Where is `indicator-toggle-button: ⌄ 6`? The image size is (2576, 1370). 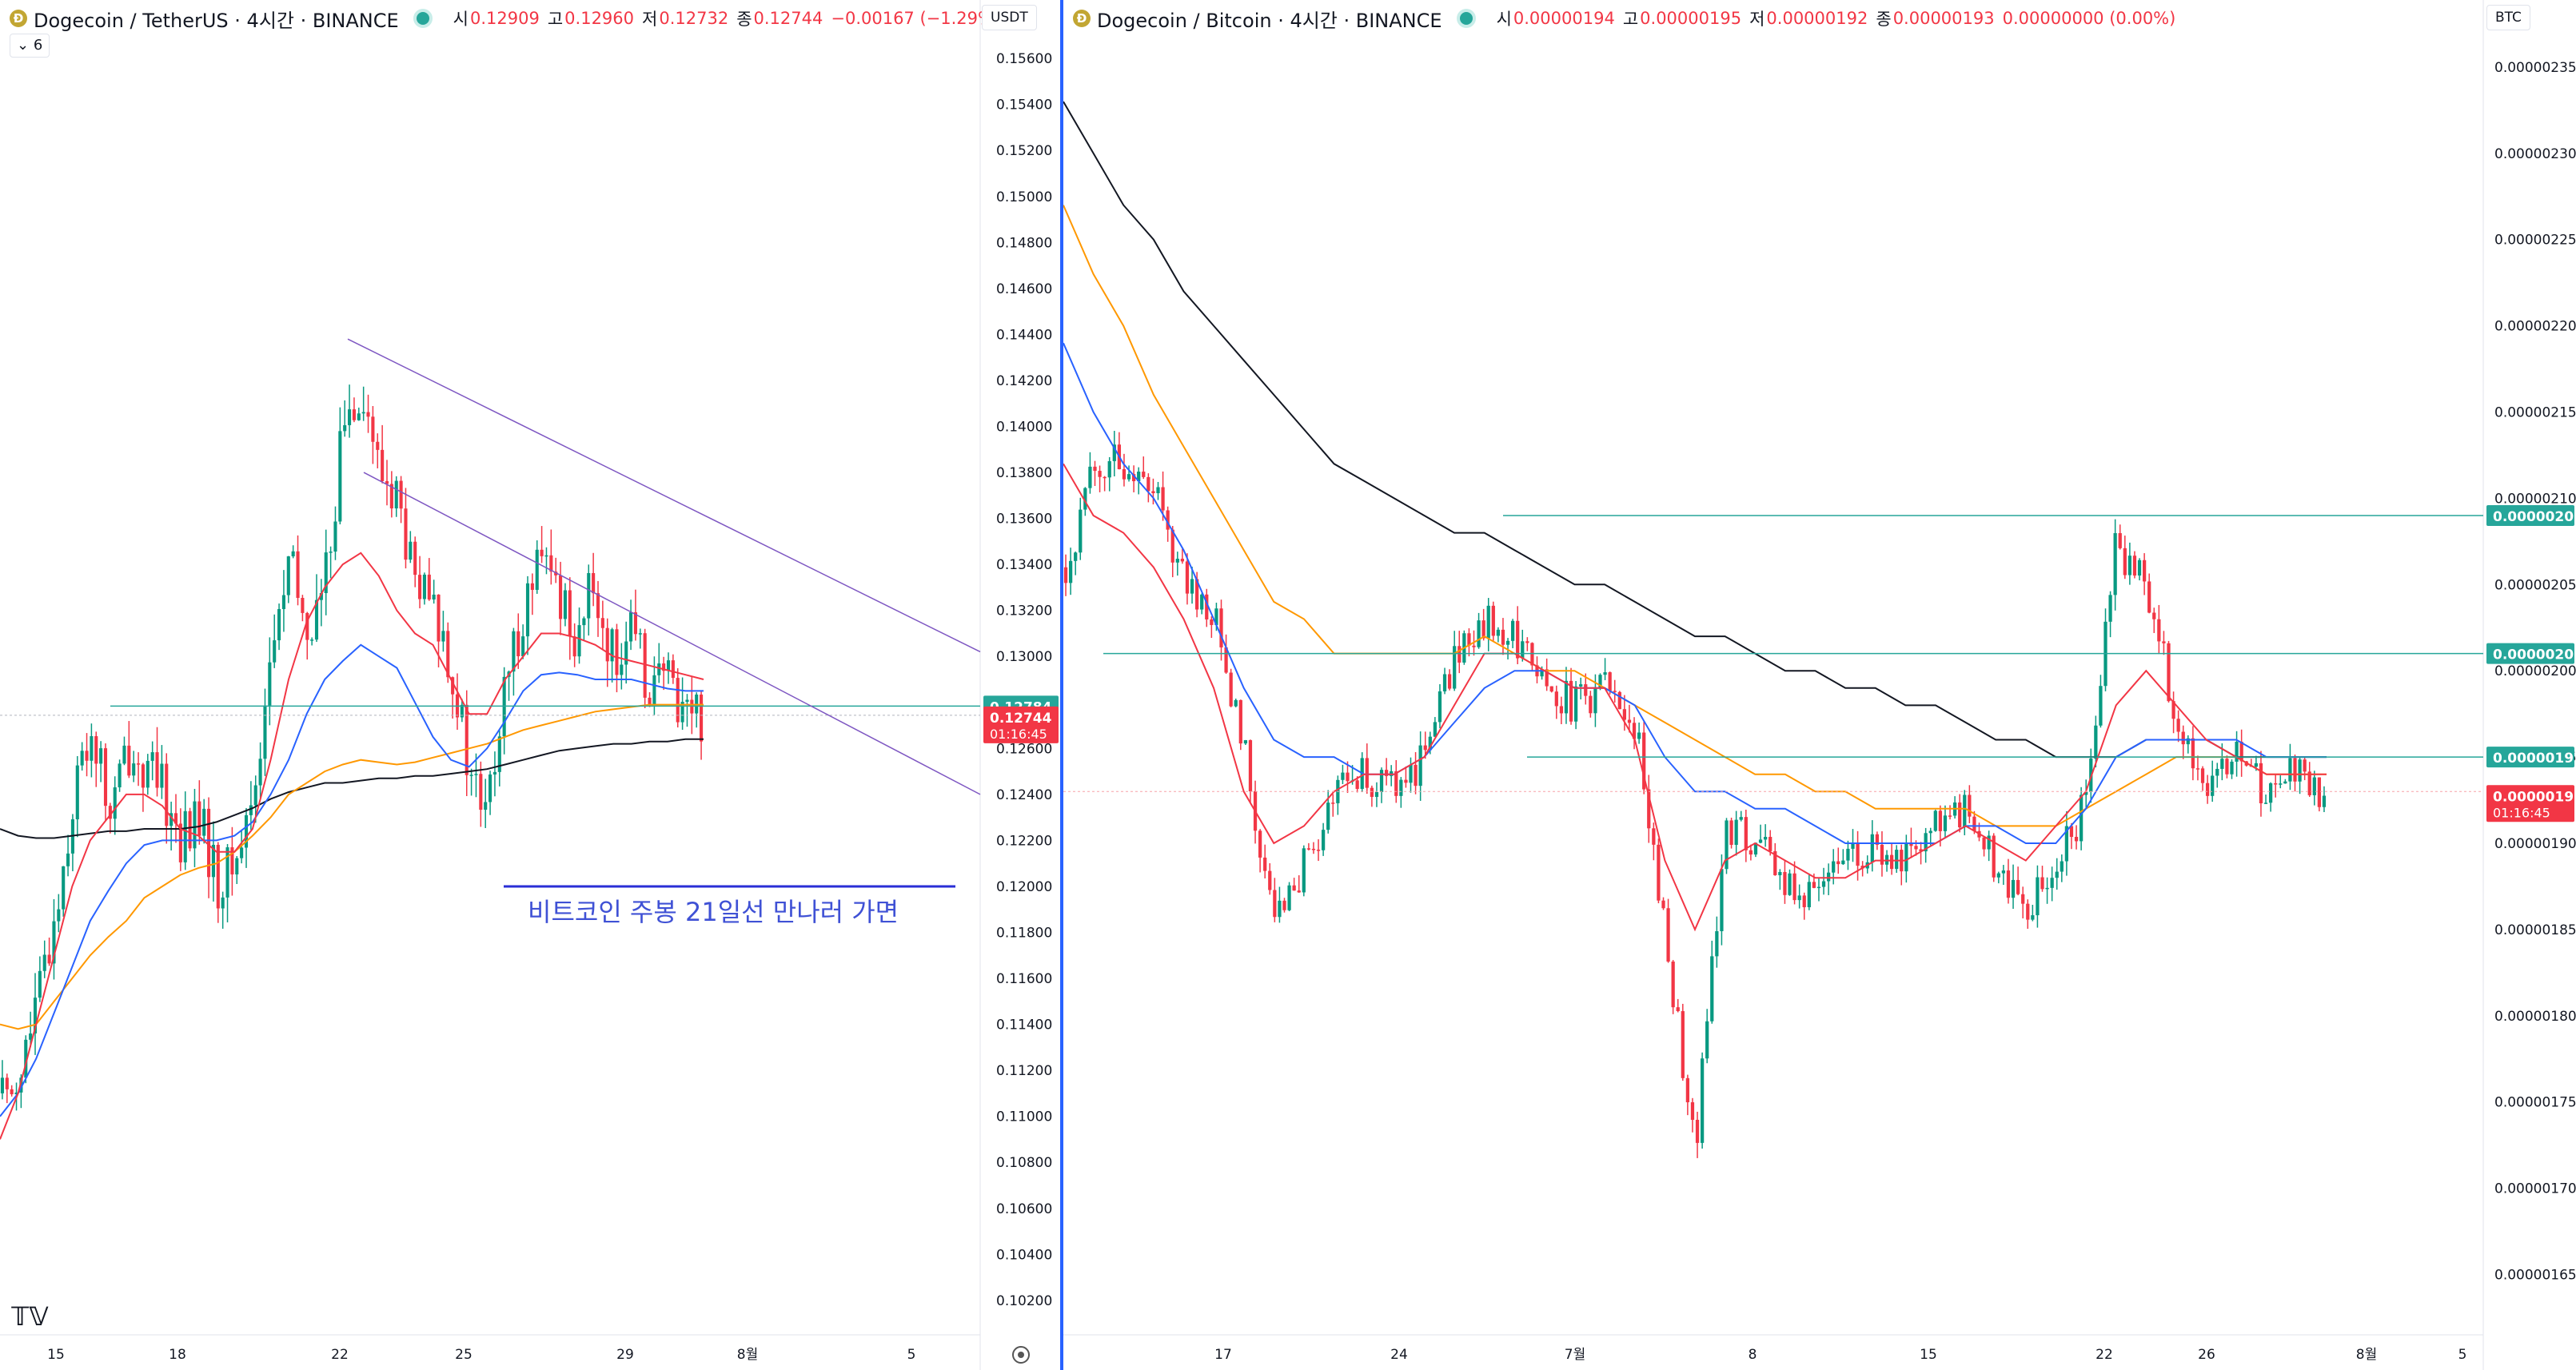 indicator-toggle-button: ⌄ 6 is located at coordinates (30, 46).